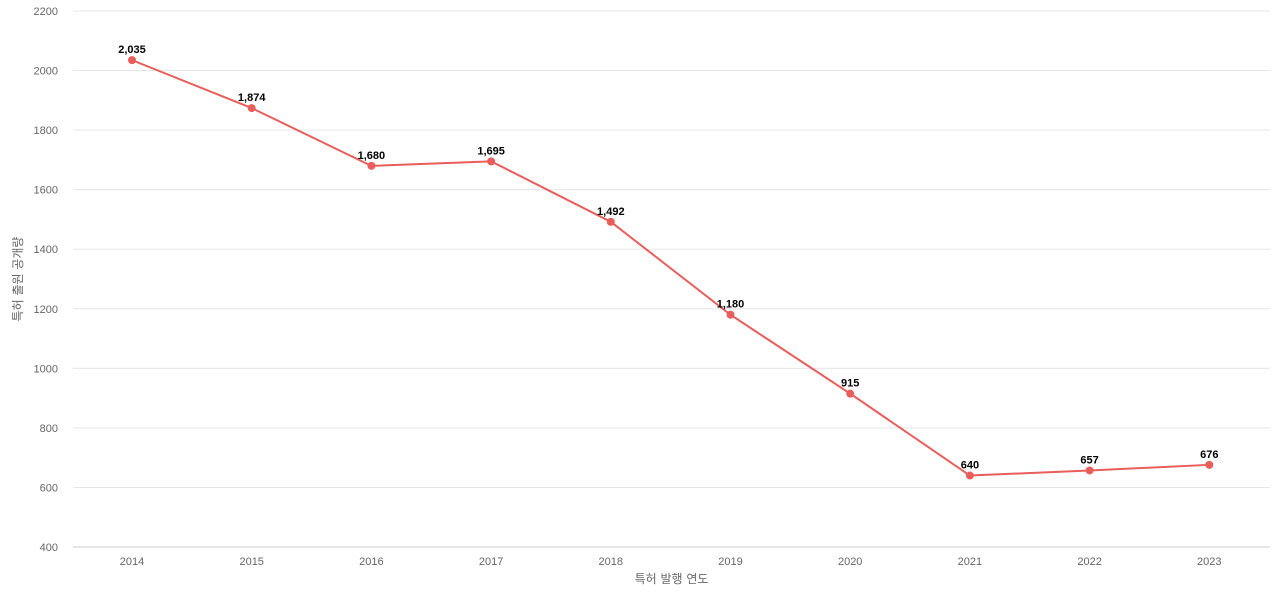 The height and width of the screenshot is (600, 1280). What do you see at coordinates (672, 578) in the screenshot?
I see `x-axis-title: 특허 발행 연도` at bounding box center [672, 578].